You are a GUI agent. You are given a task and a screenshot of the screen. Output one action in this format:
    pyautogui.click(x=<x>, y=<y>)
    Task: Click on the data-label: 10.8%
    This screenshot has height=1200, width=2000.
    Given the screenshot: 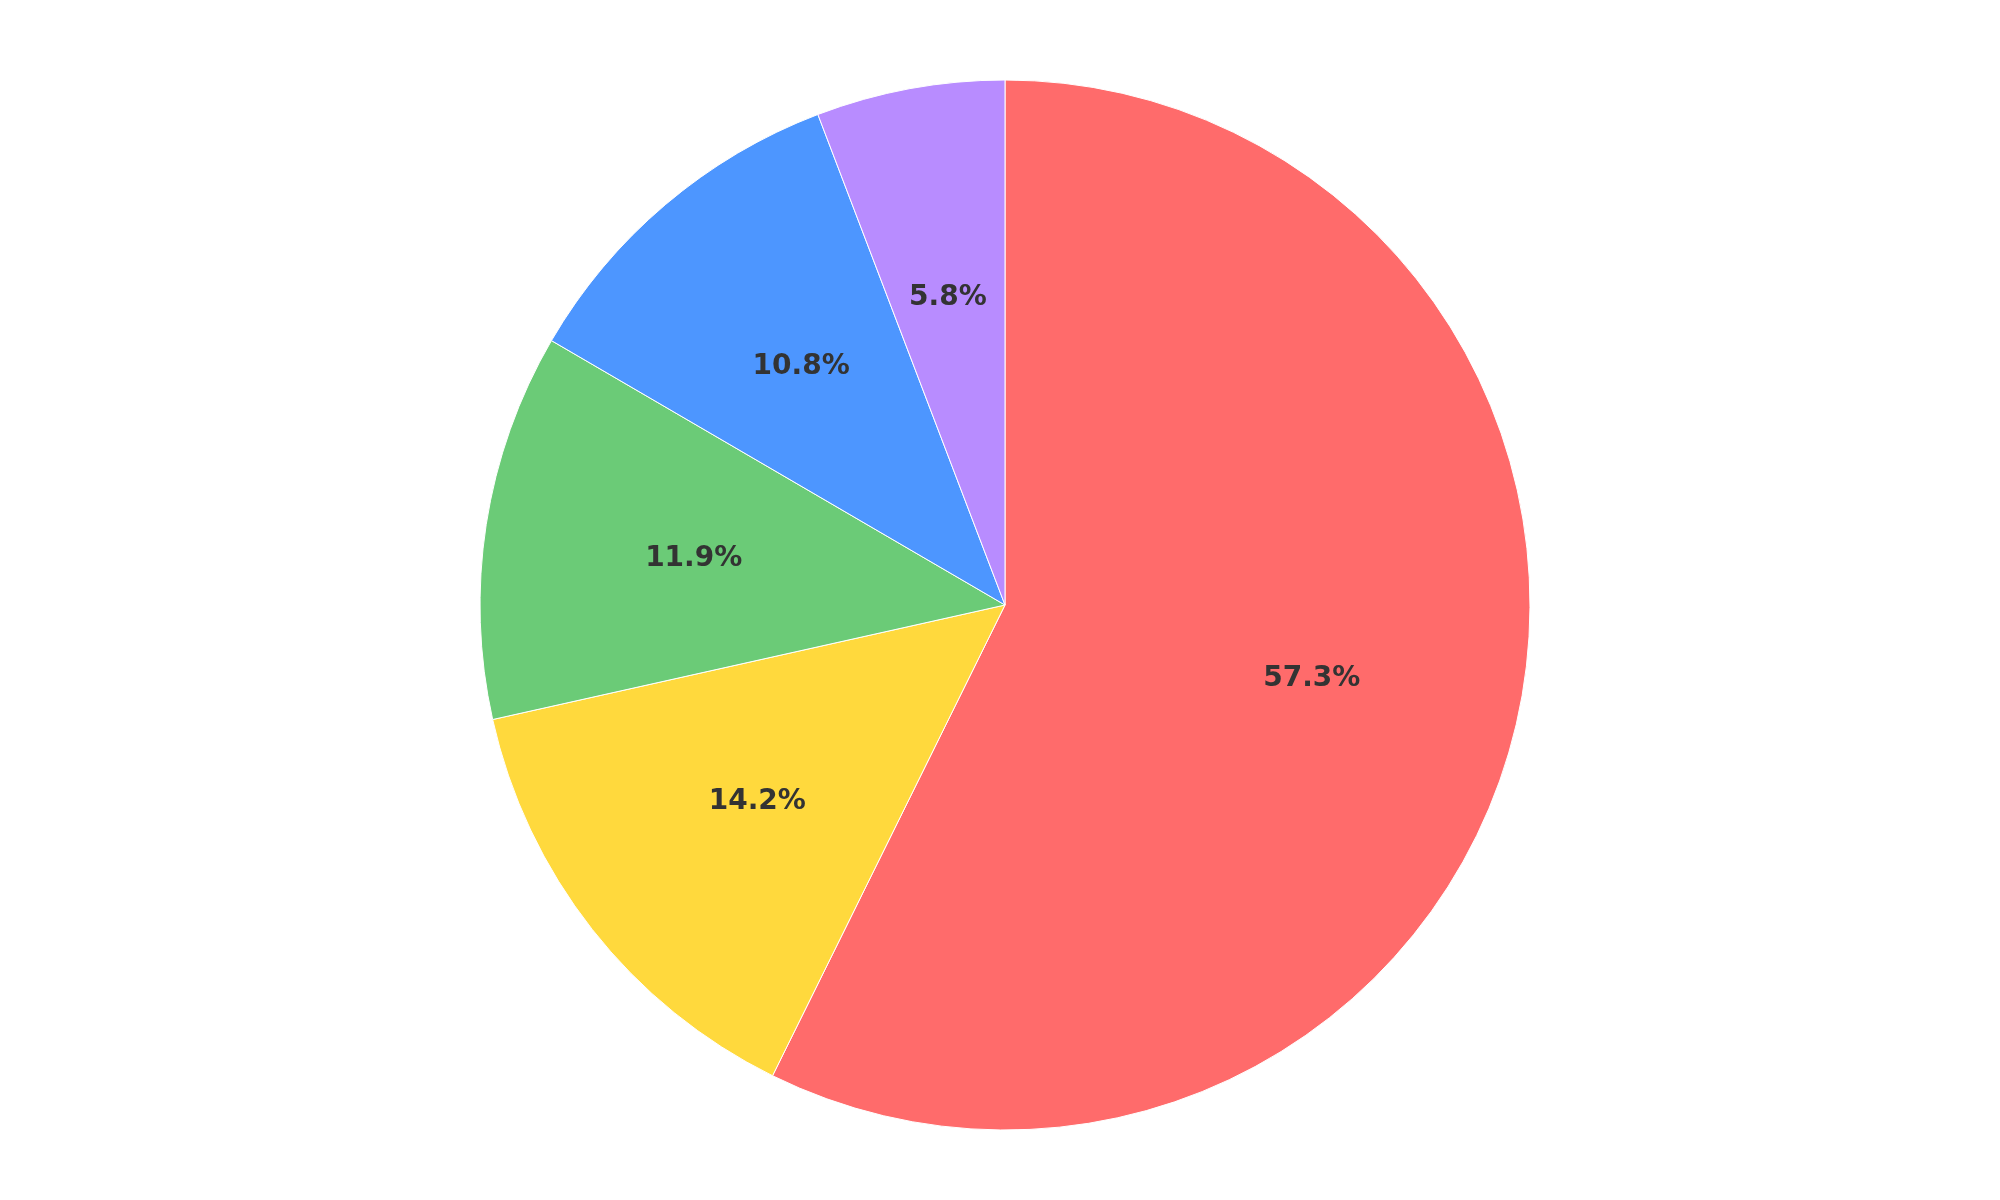 What is the action you would take?
    pyautogui.click(x=801, y=365)
    